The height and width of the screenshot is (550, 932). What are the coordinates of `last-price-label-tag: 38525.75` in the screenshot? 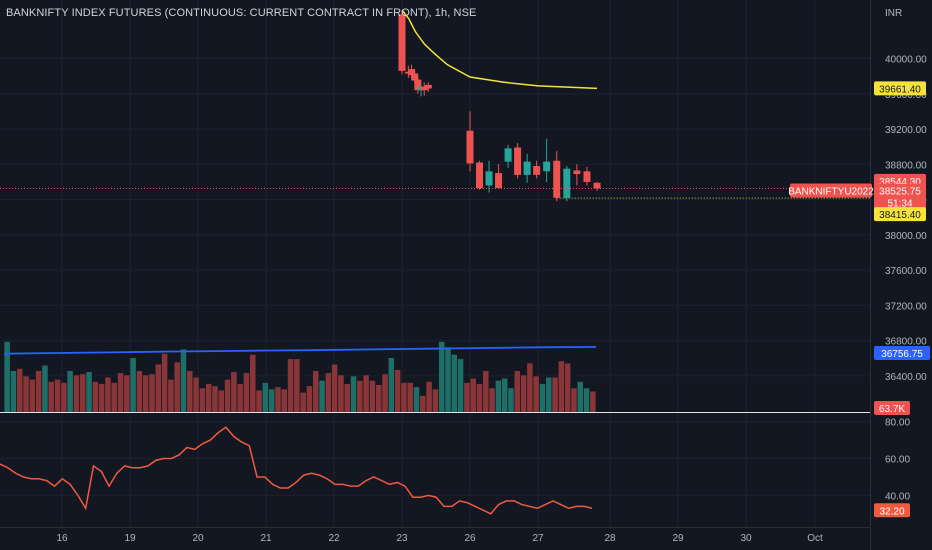 It's located at (900, 190).